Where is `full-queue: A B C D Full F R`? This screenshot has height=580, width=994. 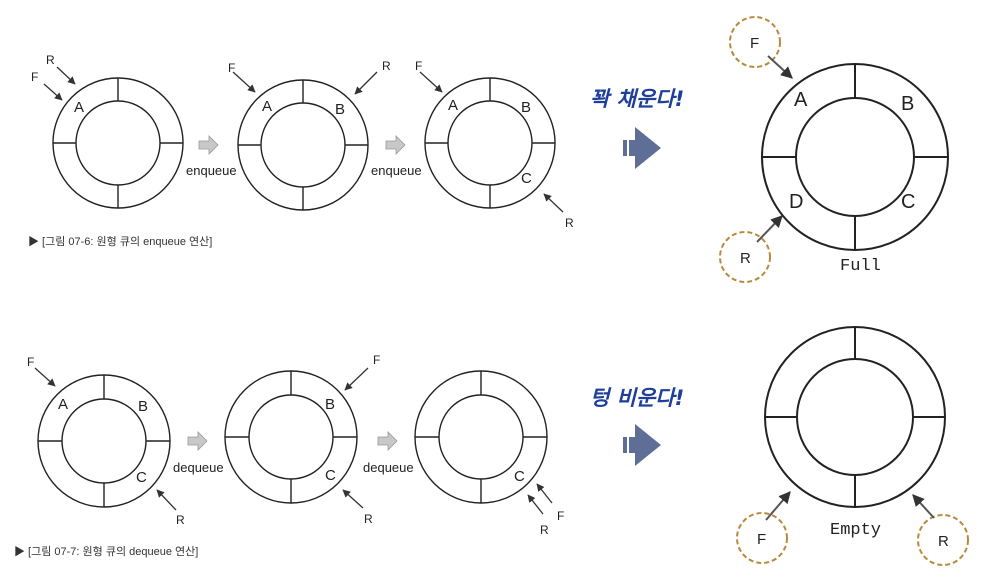 full-queue: A B C D Full F R is located at coordinates (834, 149).